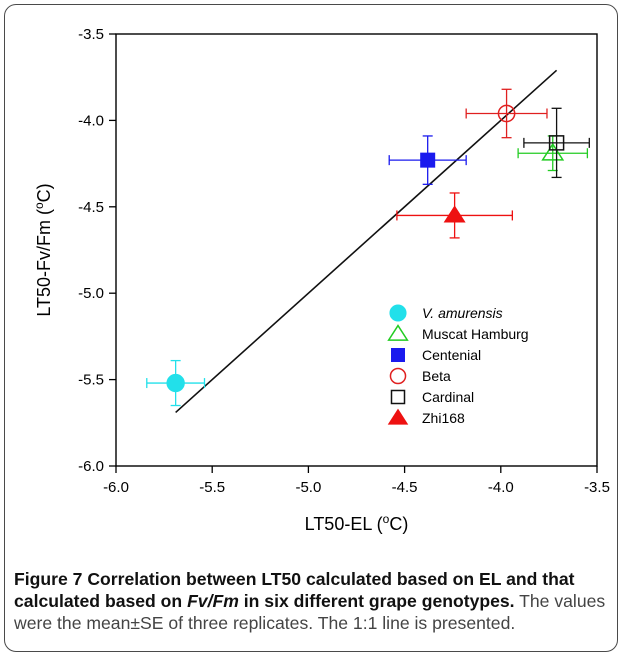  I want to click on legend-label: Muscat Hamburg, so click(475, 334).